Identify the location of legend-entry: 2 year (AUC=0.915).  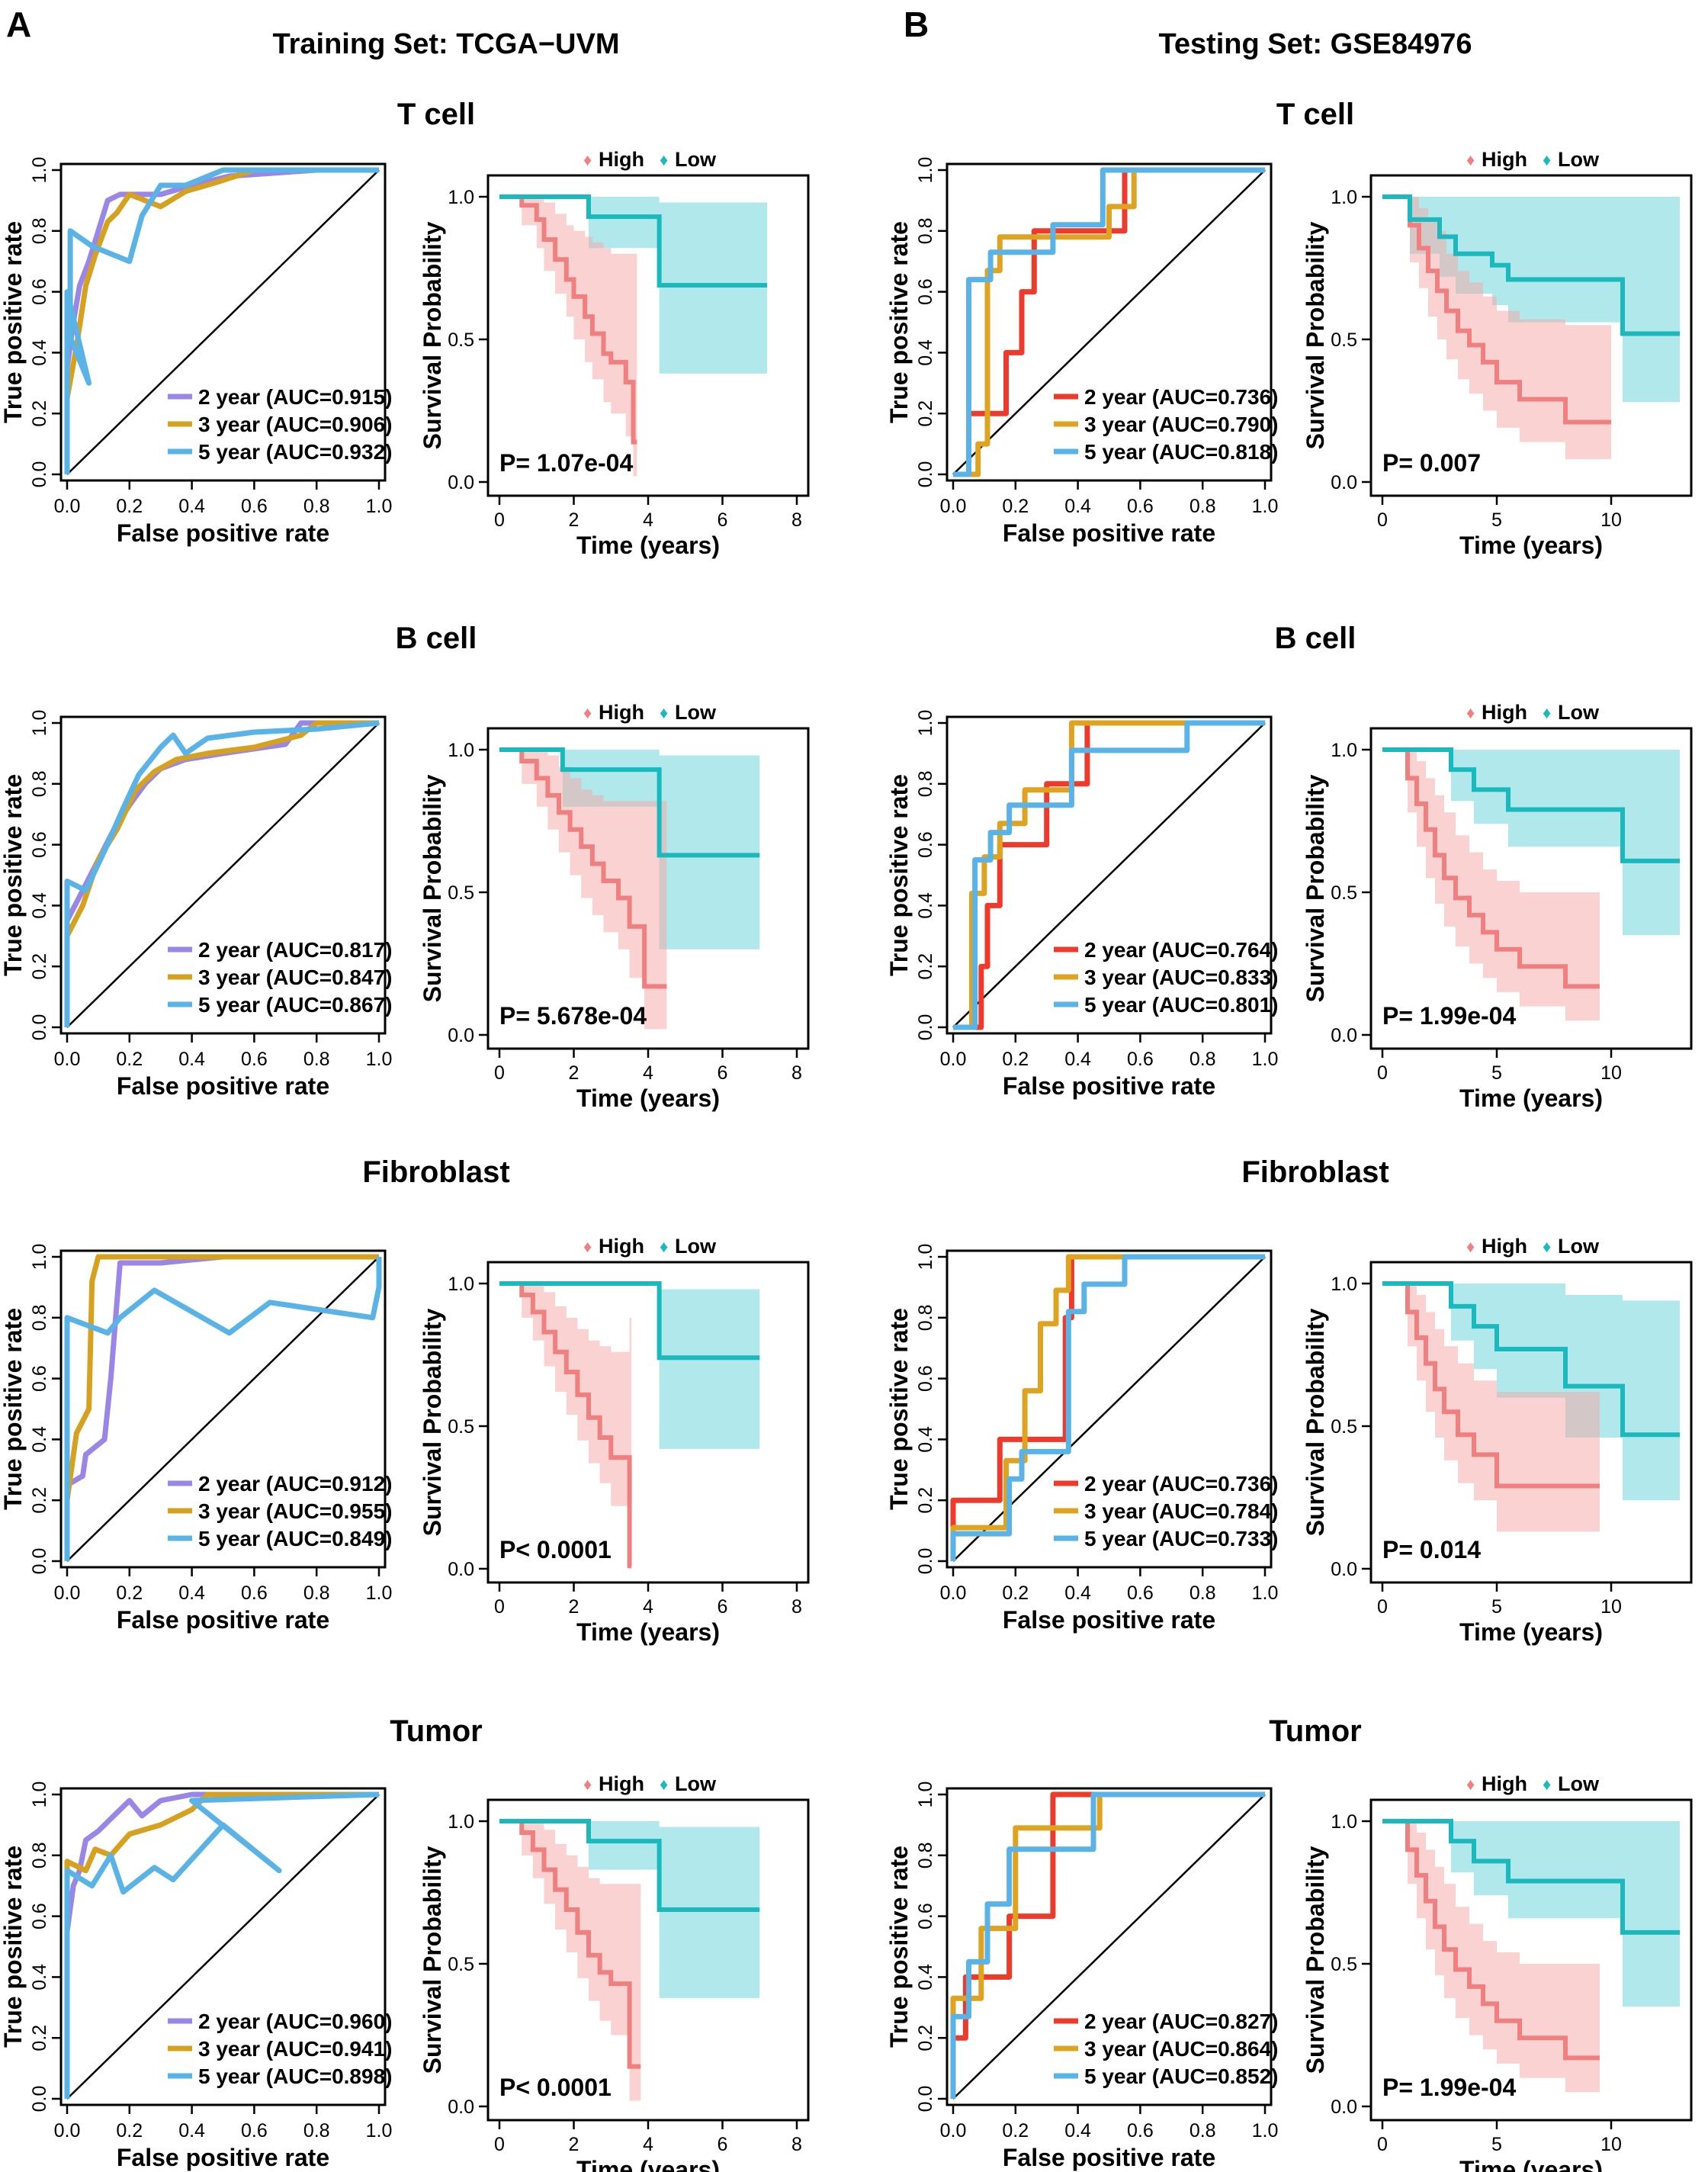
(295, 397).